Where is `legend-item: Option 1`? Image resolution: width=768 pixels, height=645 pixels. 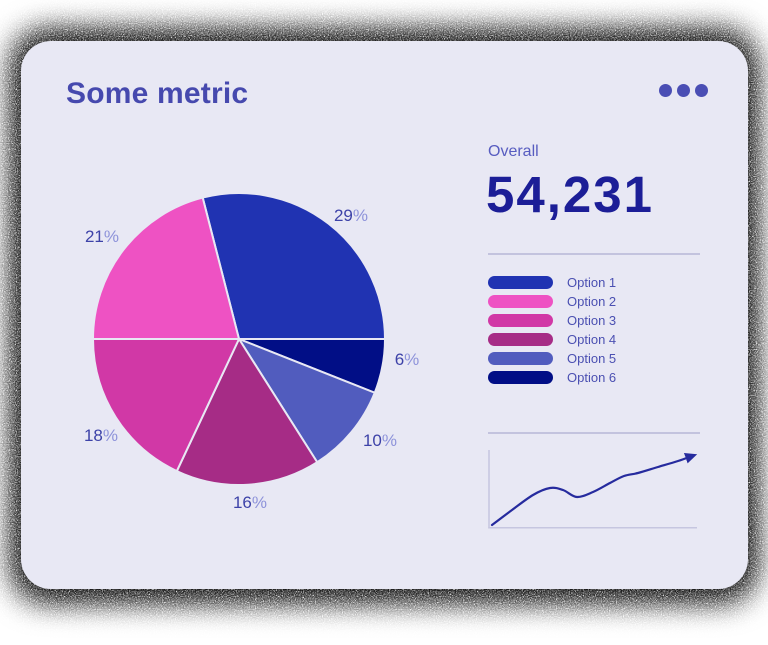 legend-item: Option 1 is located at coordinates (552, 282).